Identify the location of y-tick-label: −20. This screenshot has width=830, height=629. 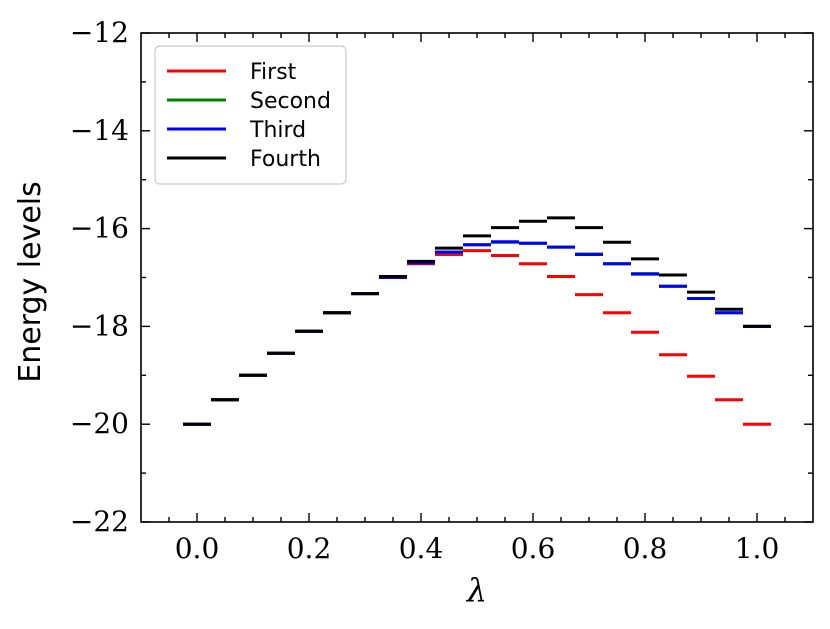
(99, 423).